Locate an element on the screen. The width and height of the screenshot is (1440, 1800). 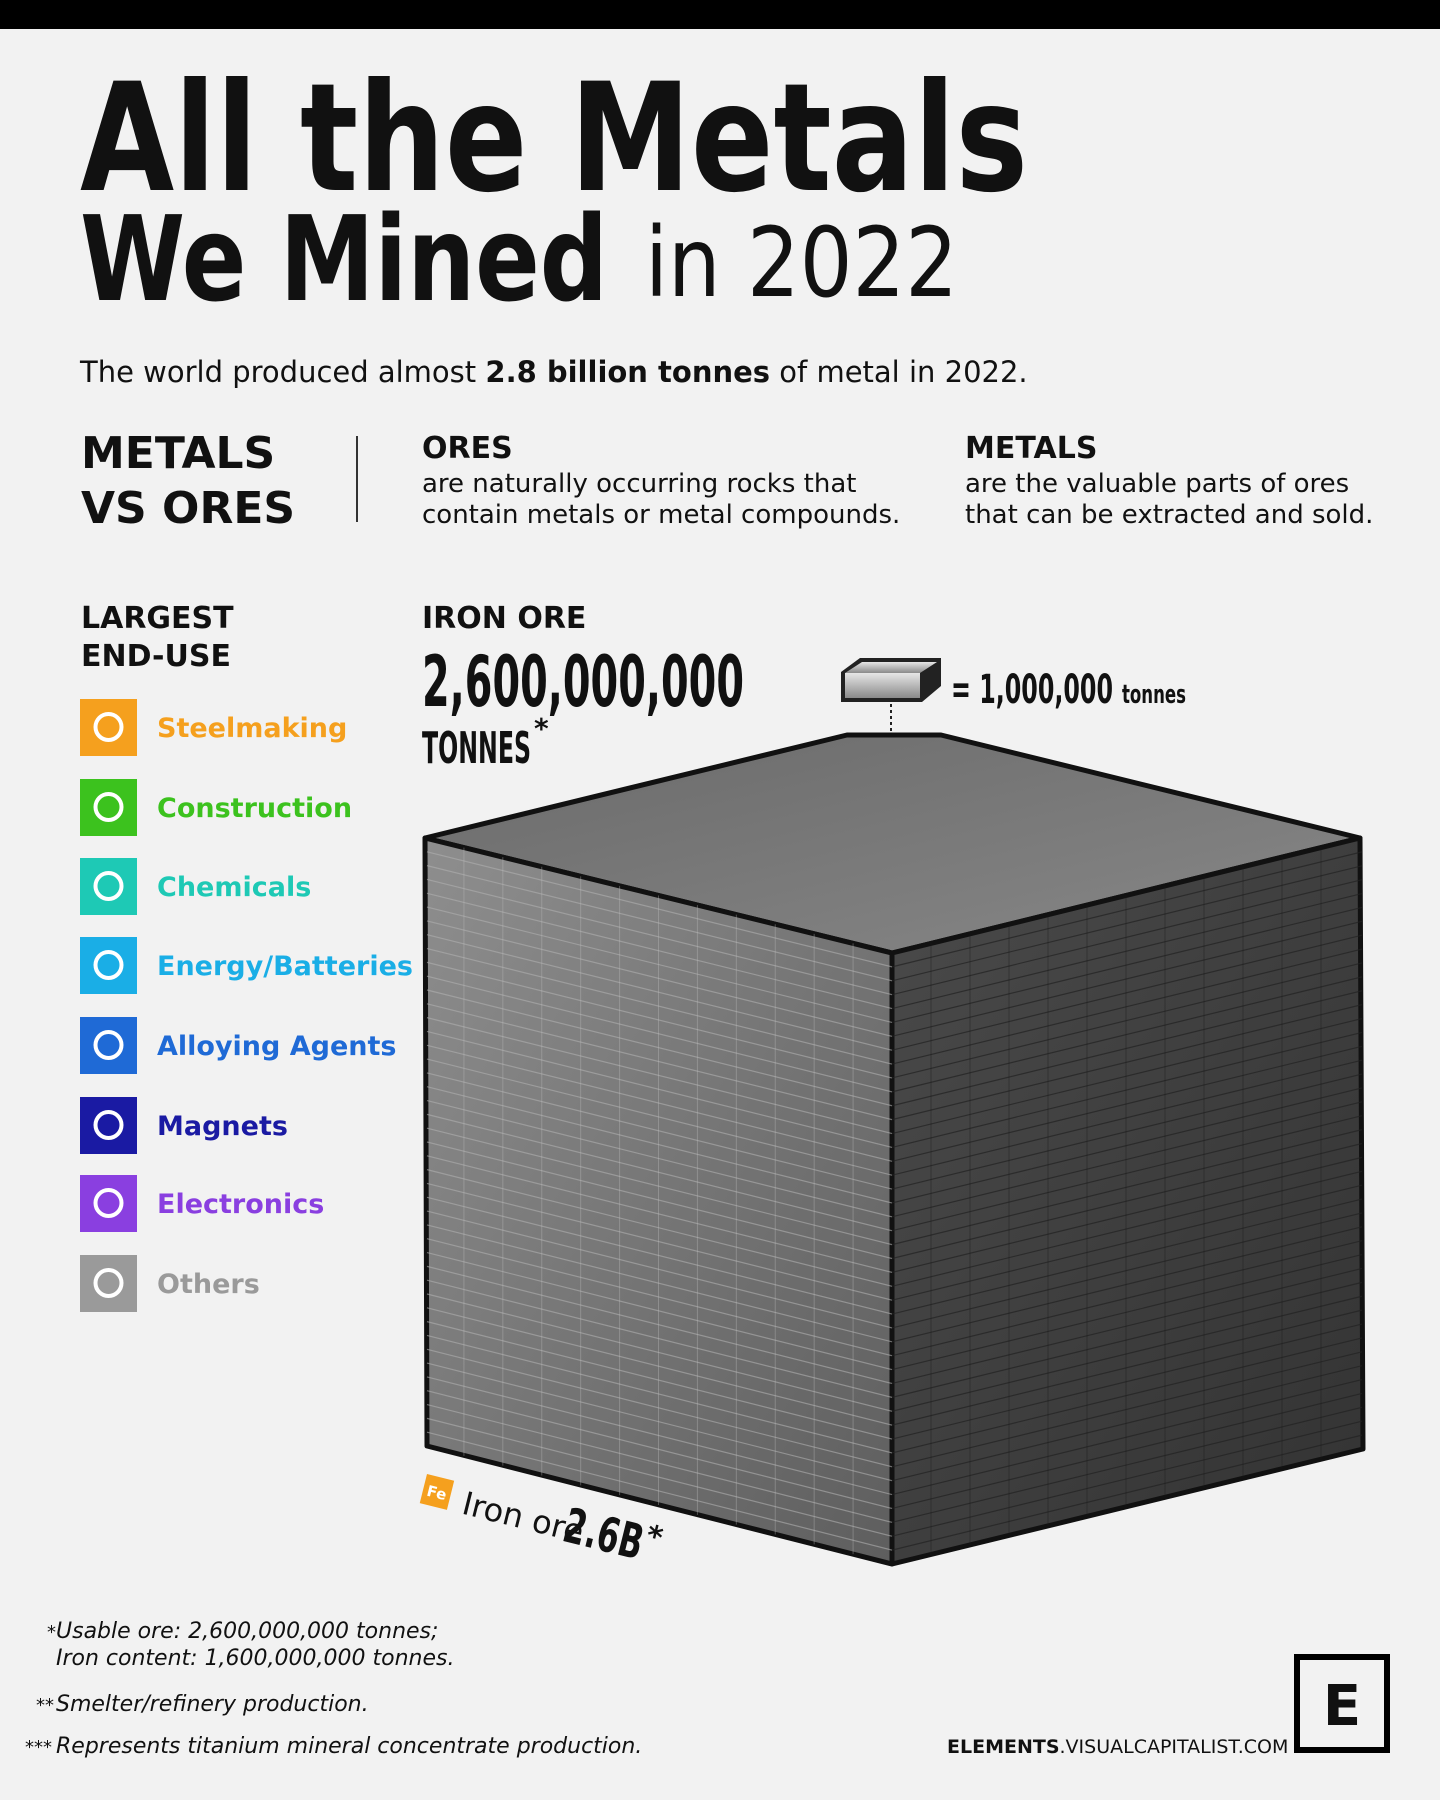
definition-text: that can be extracted and sold. is located at coordinates (1169, 515).